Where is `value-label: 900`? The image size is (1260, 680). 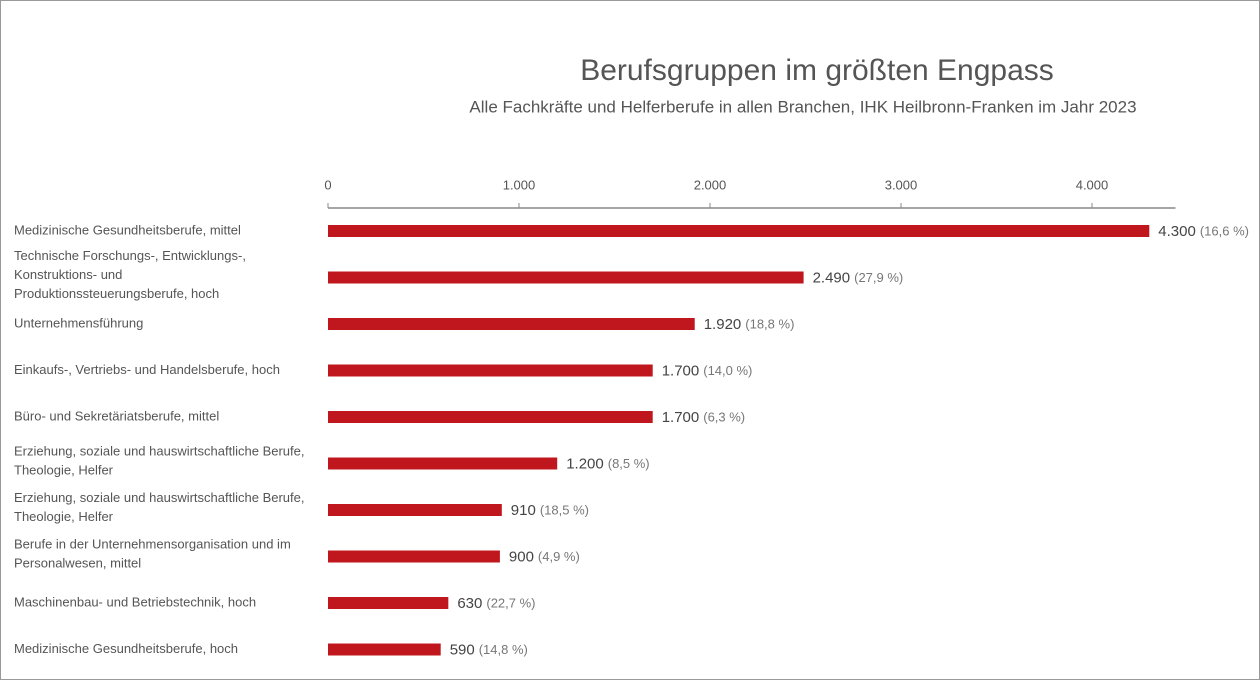
value-label: 900 is located at coordinates (521, 556).